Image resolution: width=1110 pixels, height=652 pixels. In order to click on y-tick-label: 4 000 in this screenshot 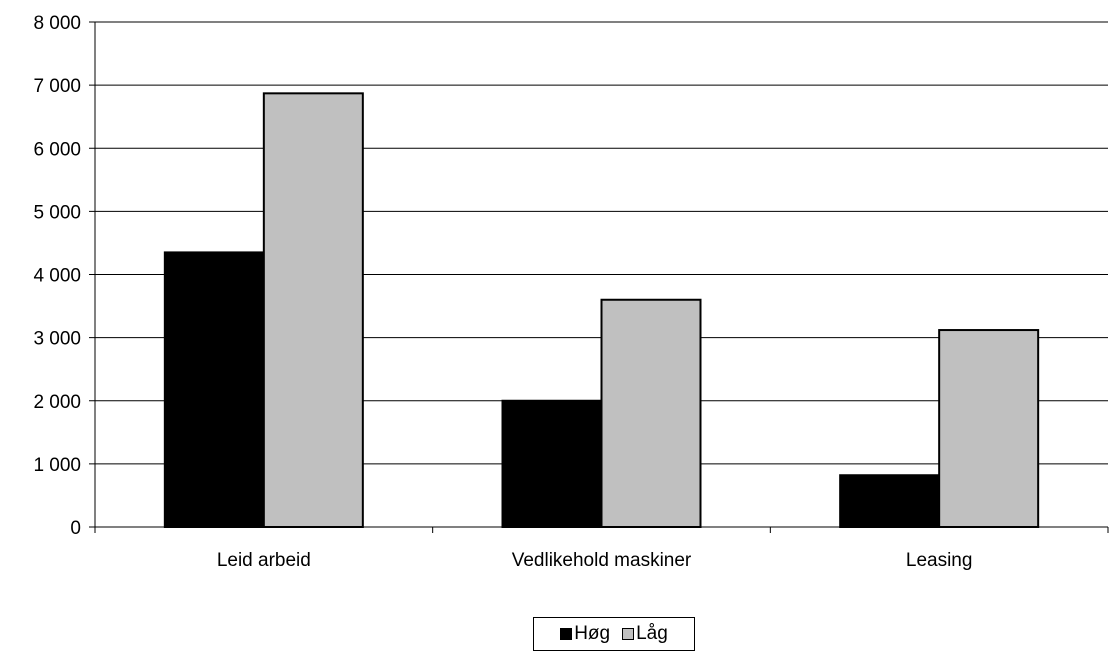, I will do `click(57, 276)`.